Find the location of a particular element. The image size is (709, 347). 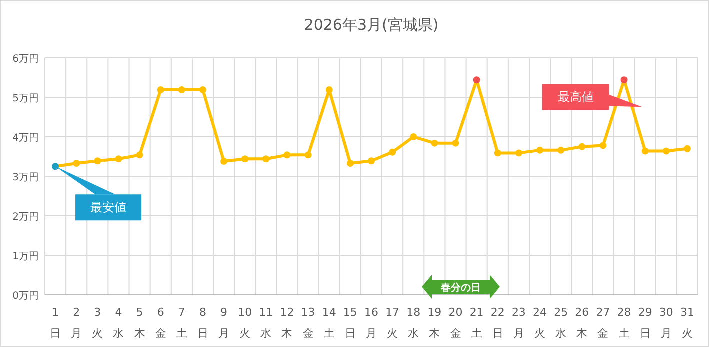

x-tick-label: 8 日 is located at coordinates (202, 323).